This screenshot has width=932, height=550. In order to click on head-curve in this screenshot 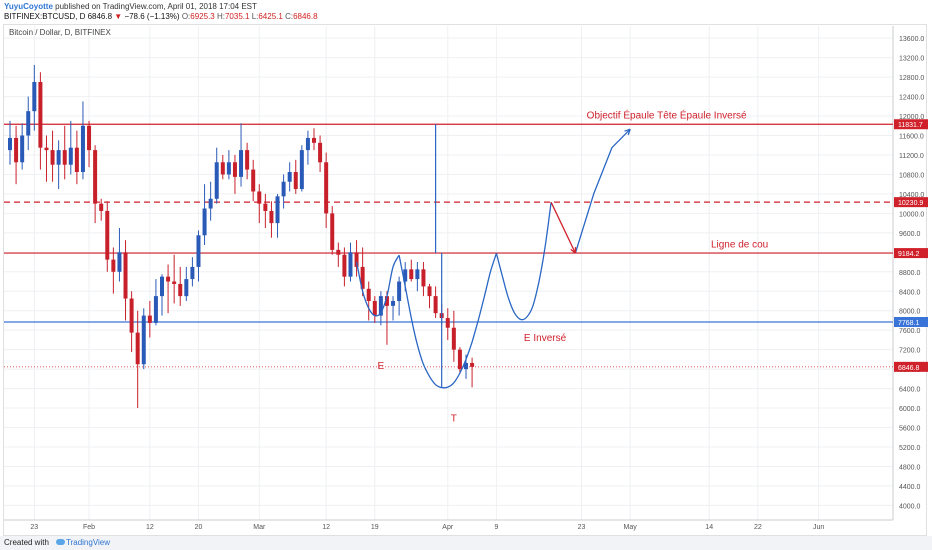, I will do `click(448, 321)`.